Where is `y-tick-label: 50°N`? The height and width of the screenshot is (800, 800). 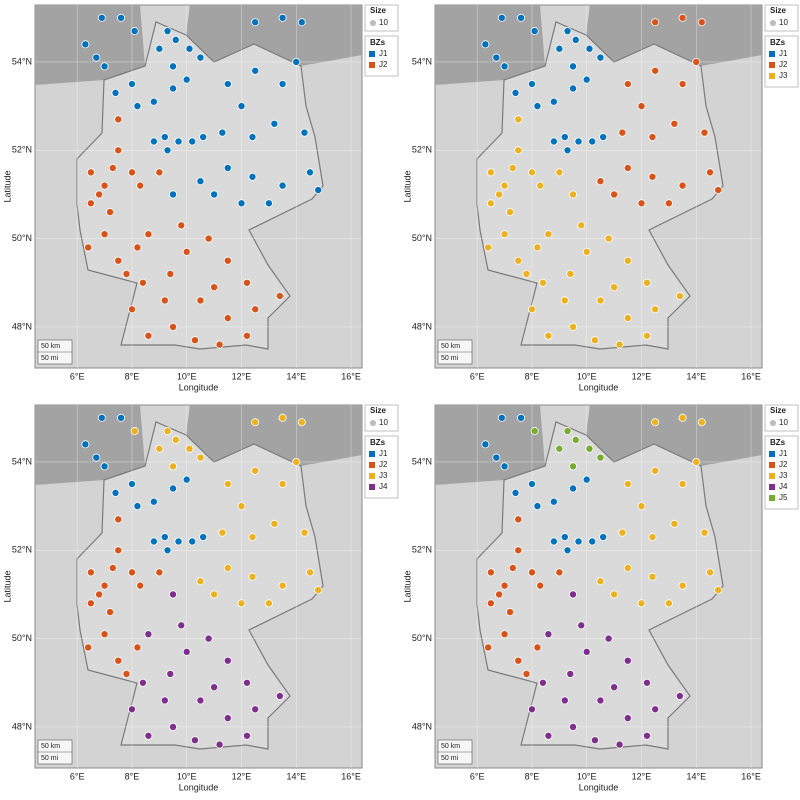
y-tick-label: 50°N is located at coordinates (22, 238).